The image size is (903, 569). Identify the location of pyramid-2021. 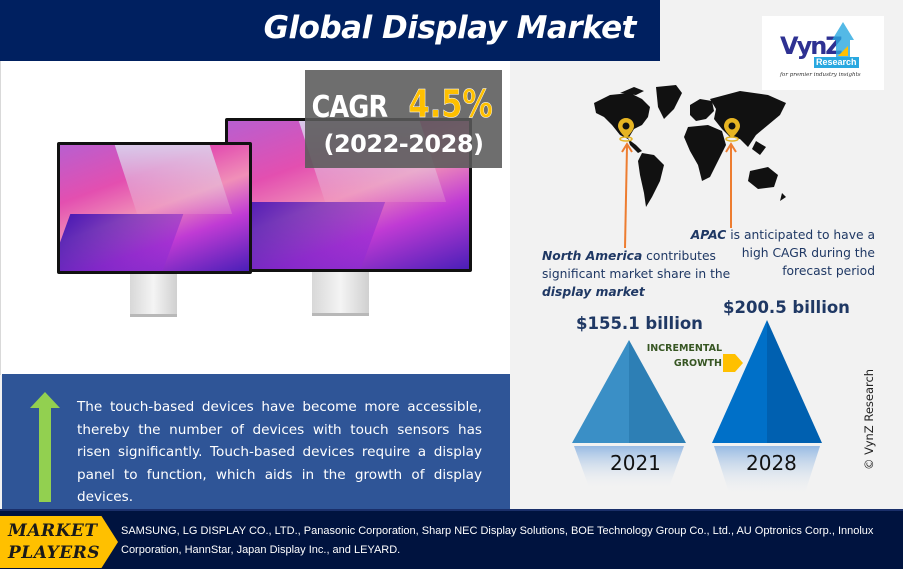
(629, 415).